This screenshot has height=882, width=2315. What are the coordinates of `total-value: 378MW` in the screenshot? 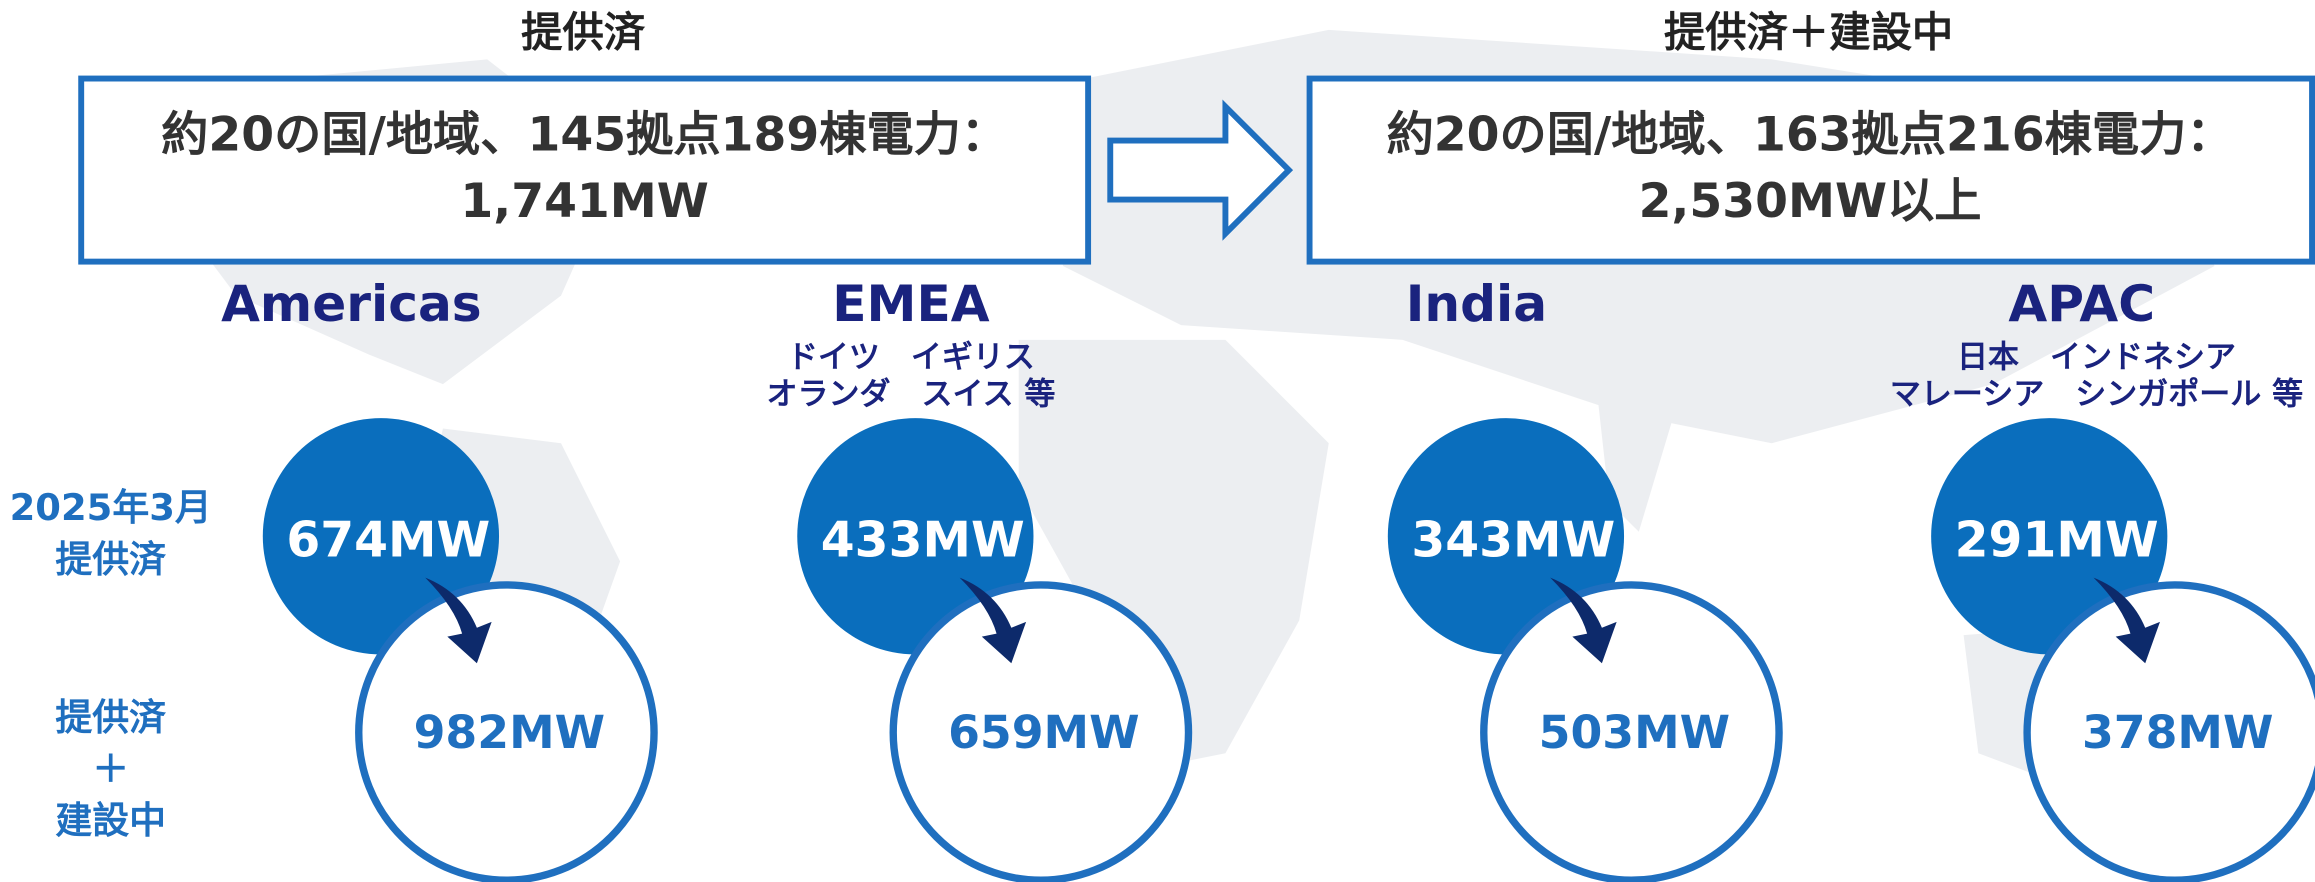 It's located at (2178, 732).